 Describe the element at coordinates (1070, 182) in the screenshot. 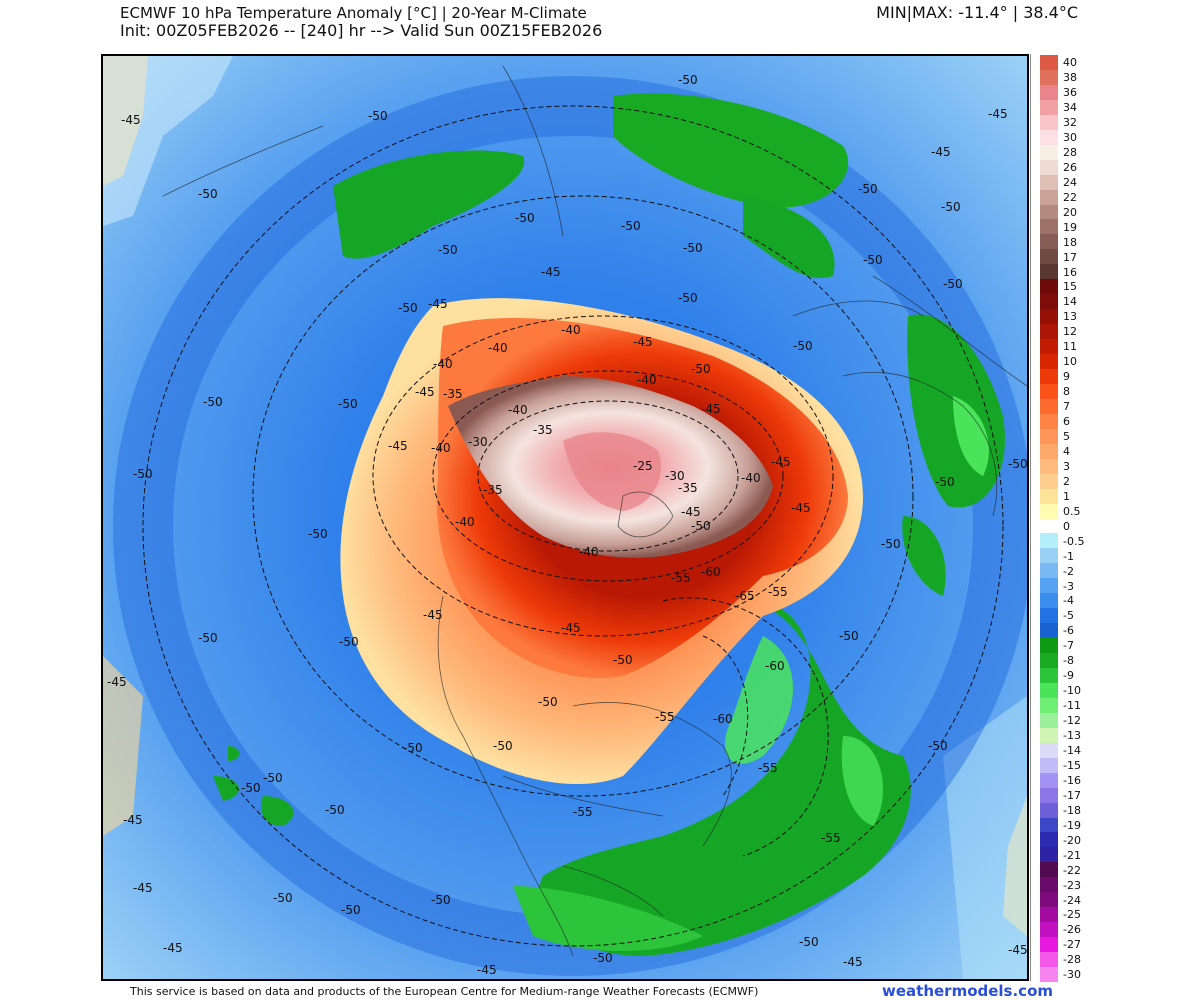

I see `colorbar-tick-label: 24` at that location.